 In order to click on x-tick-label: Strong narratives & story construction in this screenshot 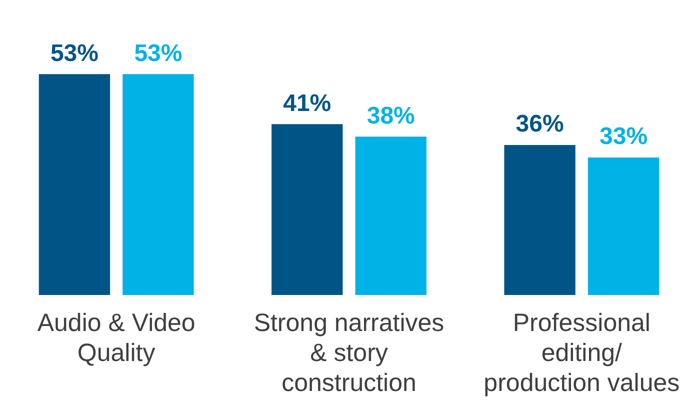, I will do `click(349, 352)`.